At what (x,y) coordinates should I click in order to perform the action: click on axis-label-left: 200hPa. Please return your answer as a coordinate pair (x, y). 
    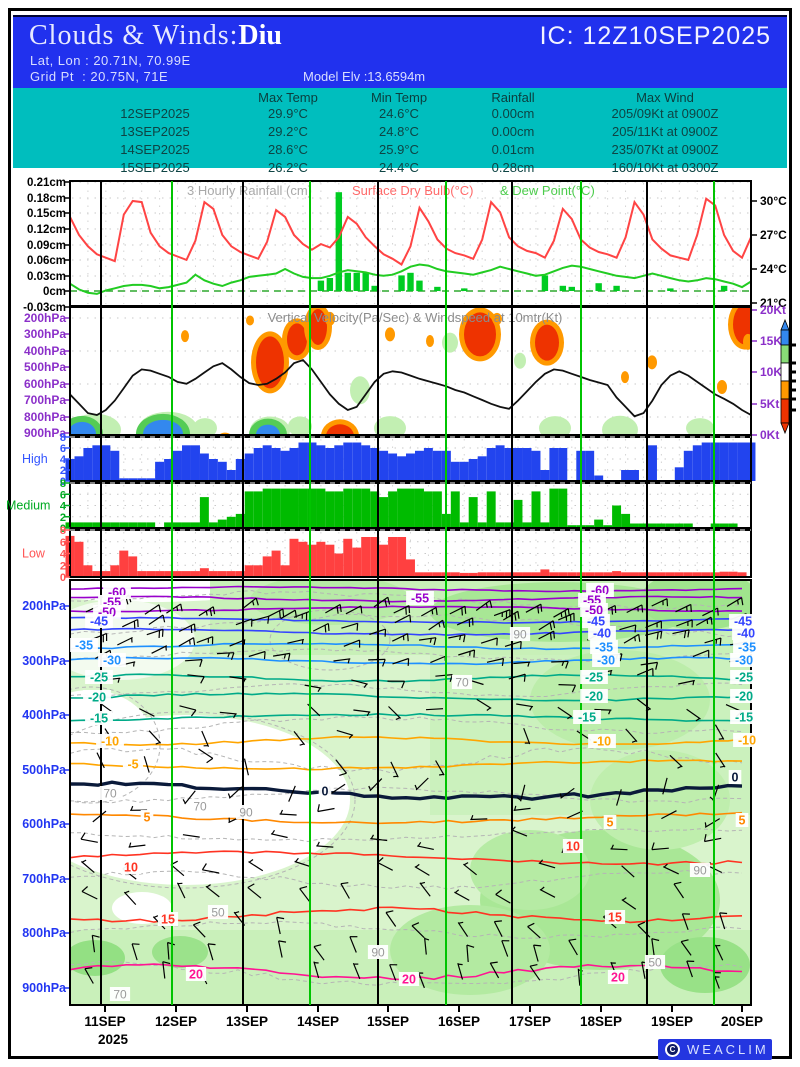
    Looking at the image, I should click on (45, 318).